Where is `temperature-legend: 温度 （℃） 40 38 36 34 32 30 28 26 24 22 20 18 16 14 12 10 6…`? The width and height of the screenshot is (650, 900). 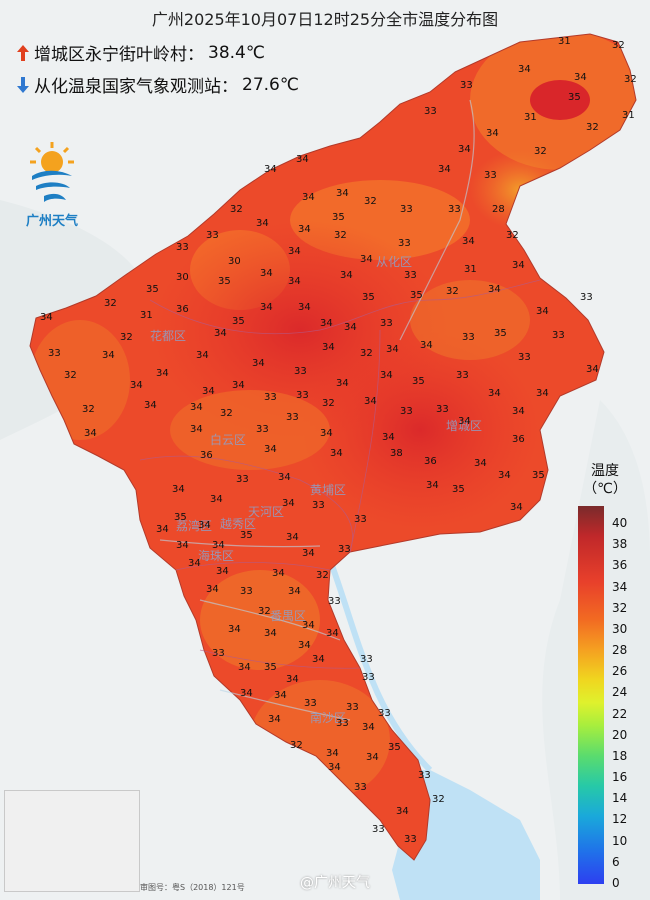
temperature-legend: 温度 （℃） 40 38 36 34 32 30 28 26 24 22 20 18 16 14 12 10 6… is located at coordinates (605, 676).